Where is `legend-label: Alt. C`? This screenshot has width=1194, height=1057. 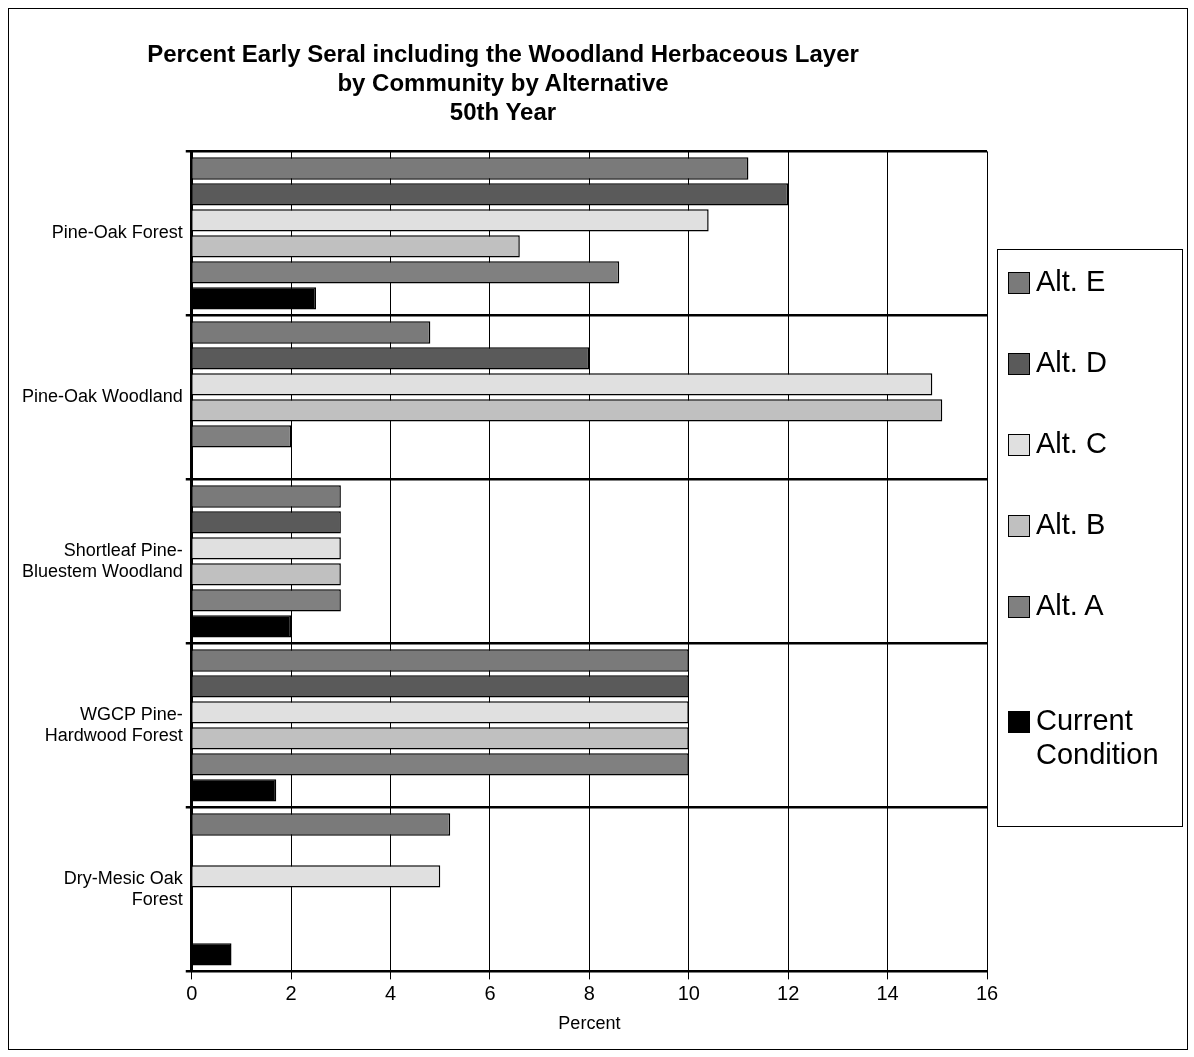 legend-label: Alt. C is located at coordinates (1071, 443).